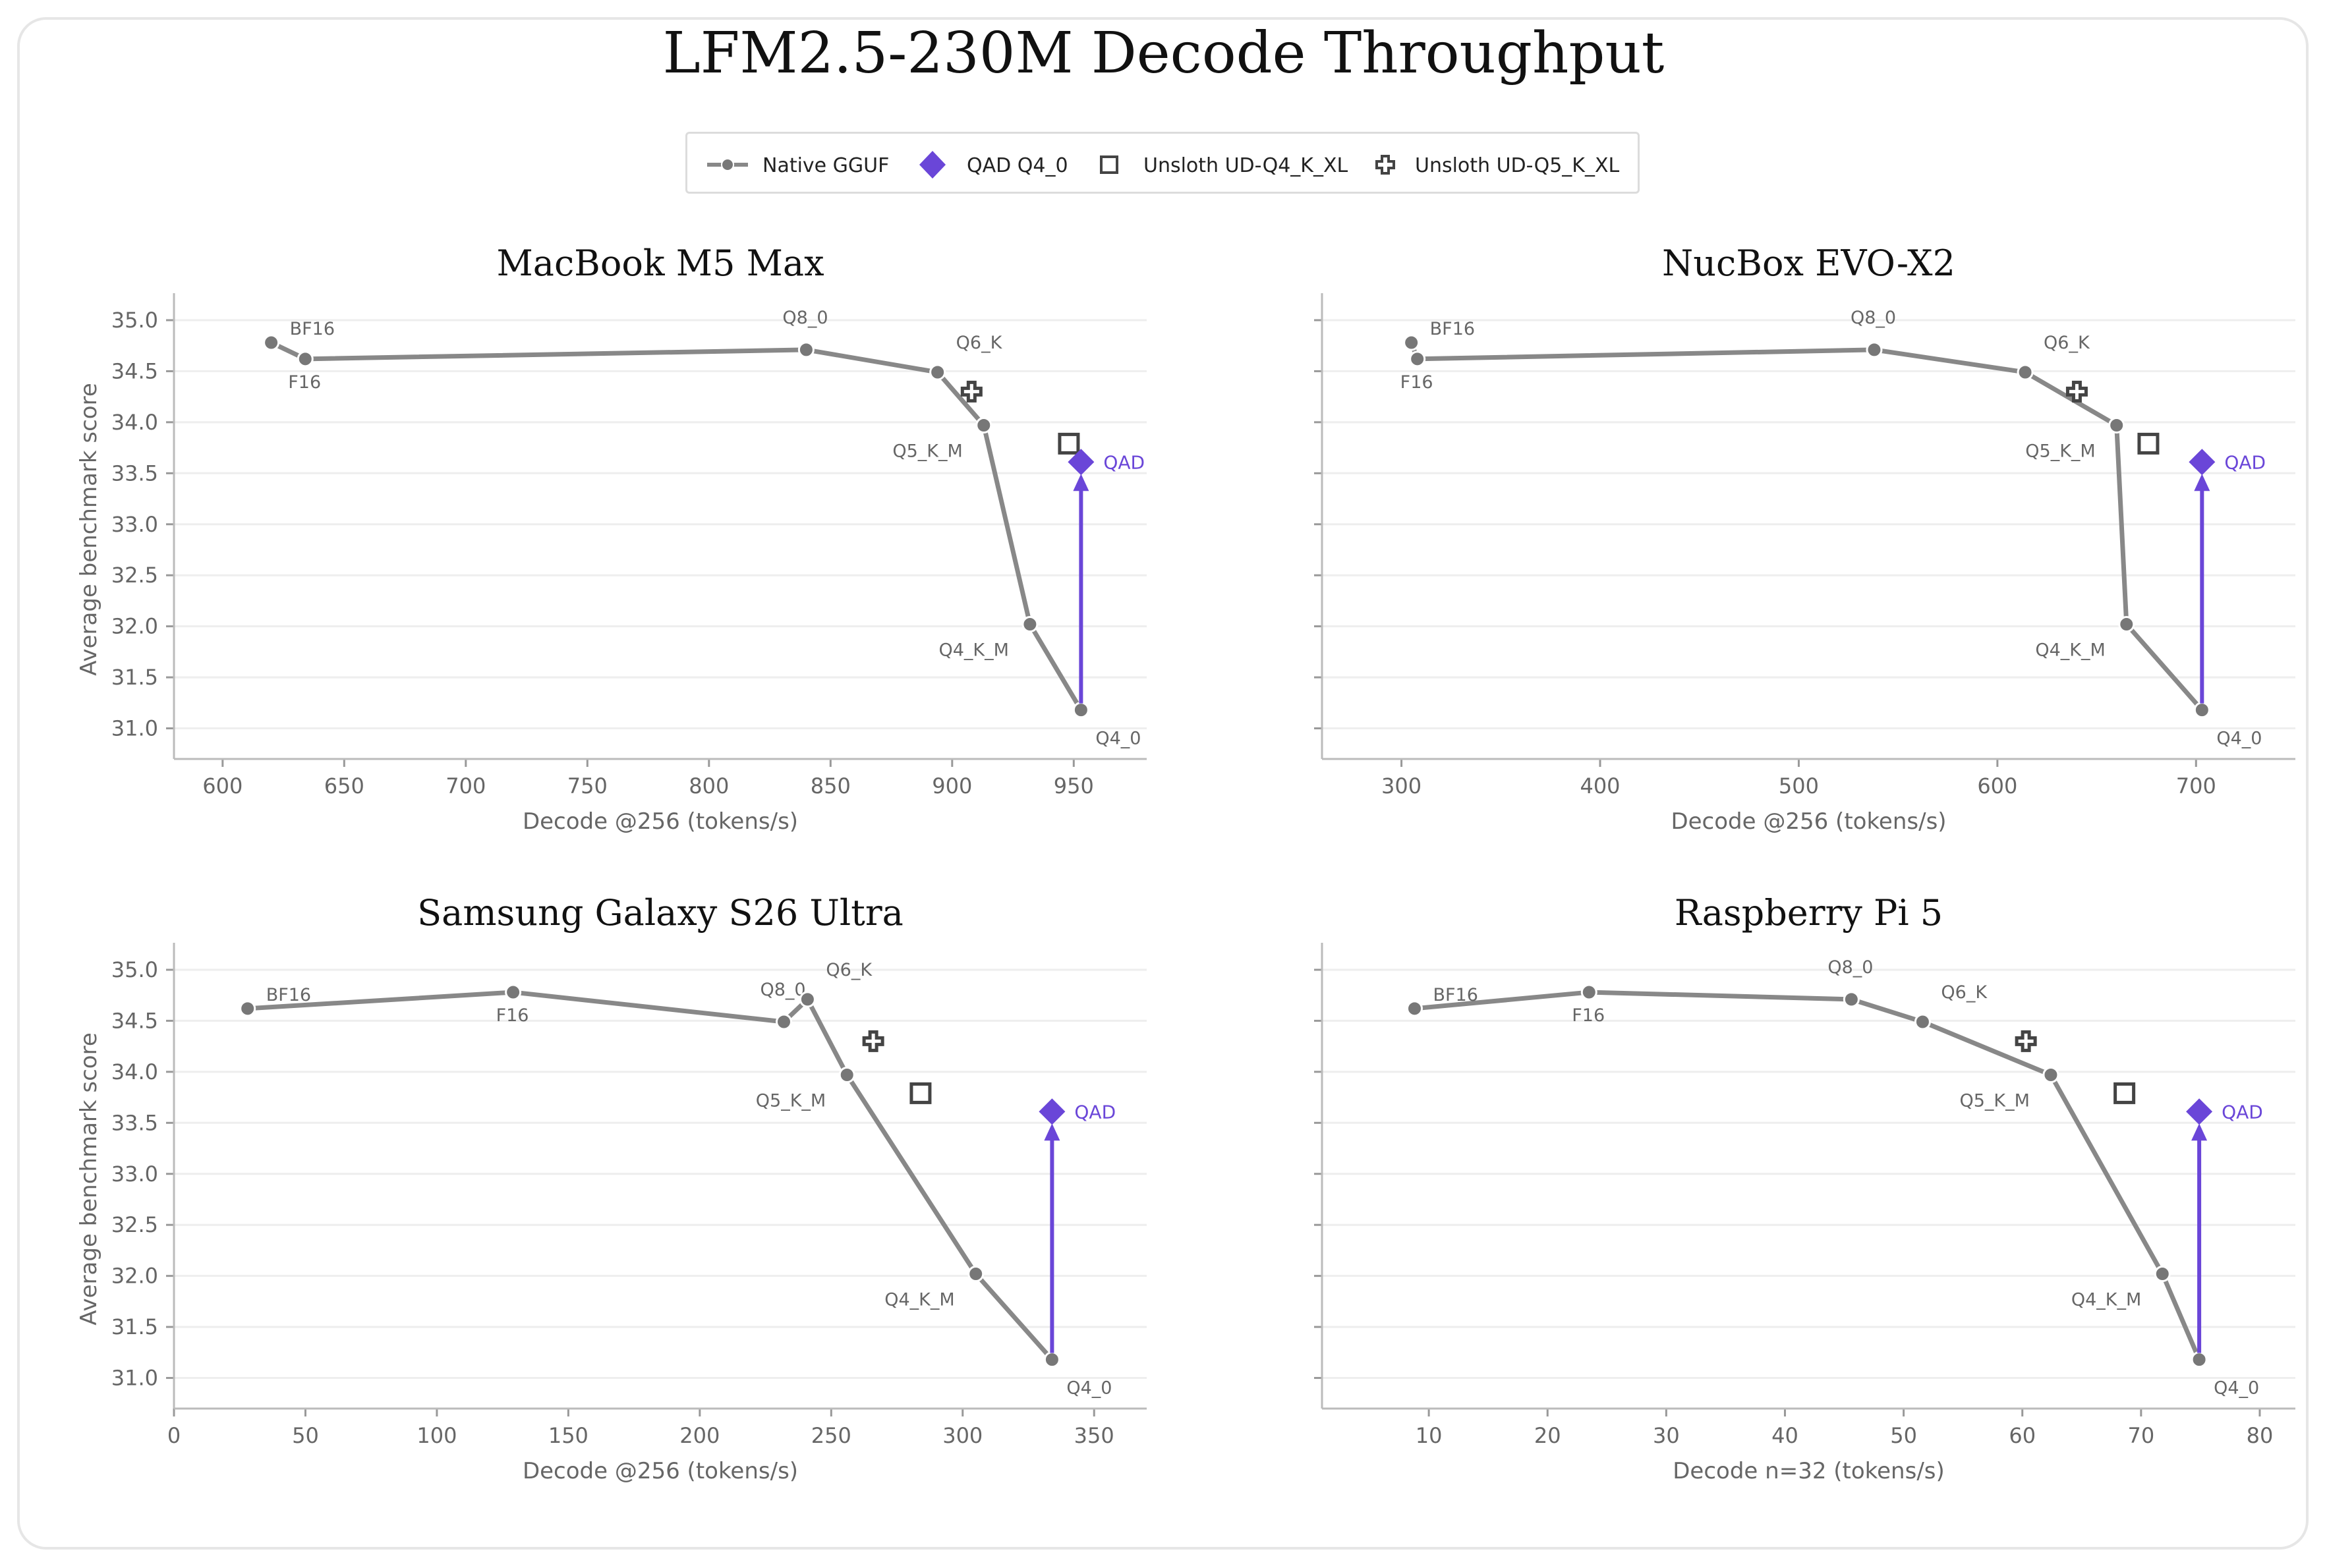  Describe the element at coordinates (1089, 1388) in the screenshot. I see `c2-point-label-Q4_0: Q4_0` at that location.